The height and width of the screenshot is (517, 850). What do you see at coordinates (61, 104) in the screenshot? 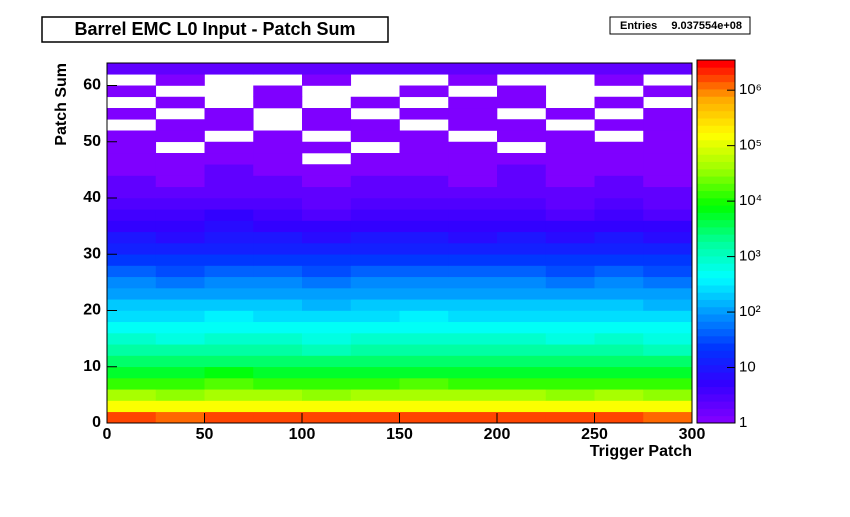
I see `y-axis-label: Patch Sum` at bounding box center [61, 104].